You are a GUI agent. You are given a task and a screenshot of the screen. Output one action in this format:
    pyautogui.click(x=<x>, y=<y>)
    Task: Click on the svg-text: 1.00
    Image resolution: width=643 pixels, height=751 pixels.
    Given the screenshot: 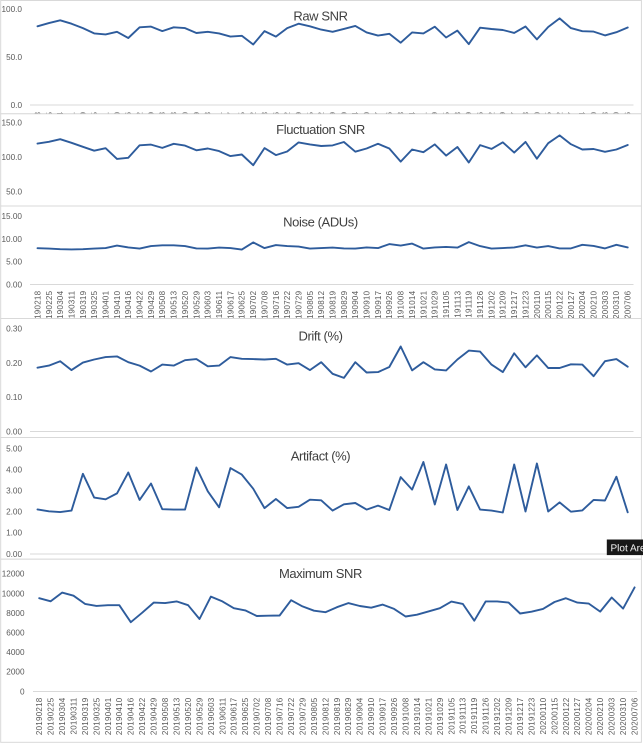 What is the action you would take?
    pyautogui.click(x=14, y=533)
    